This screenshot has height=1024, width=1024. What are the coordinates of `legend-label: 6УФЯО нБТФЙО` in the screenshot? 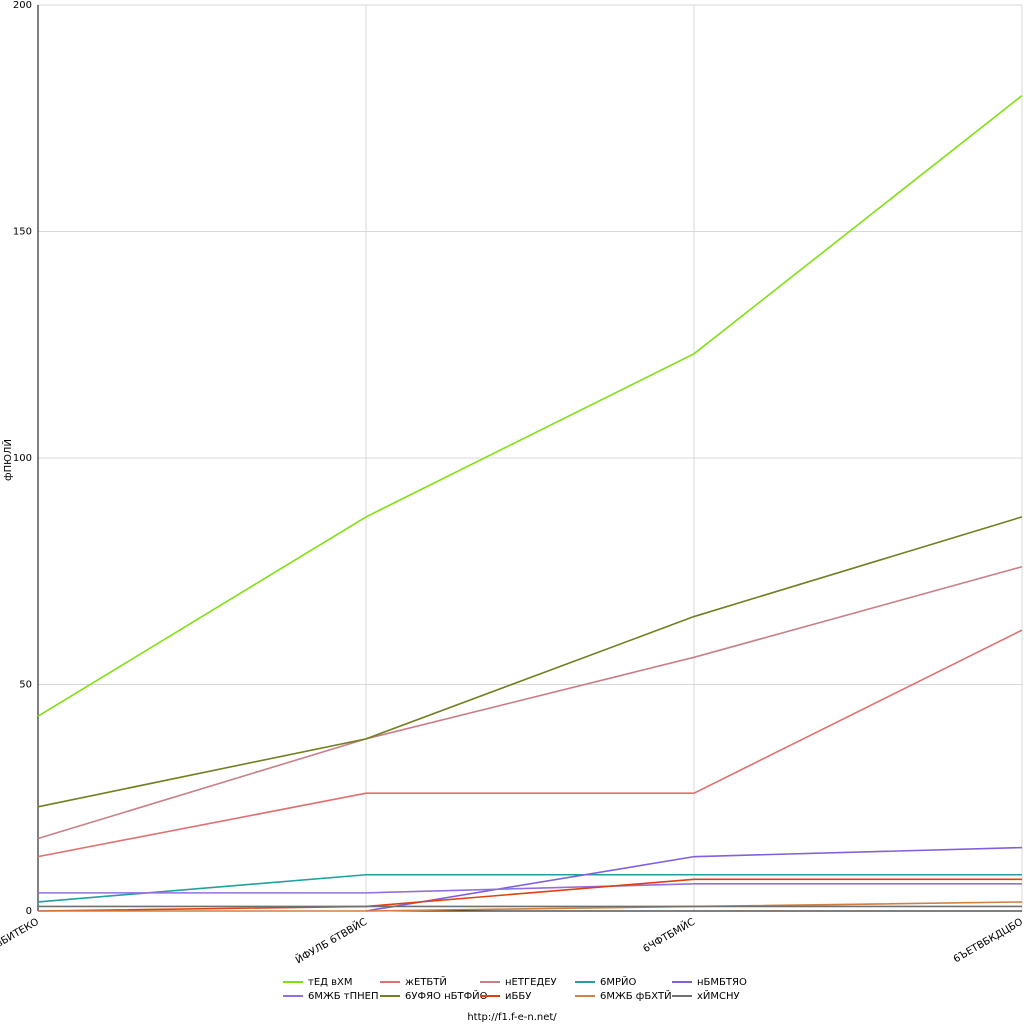 It's located at (446, 995).